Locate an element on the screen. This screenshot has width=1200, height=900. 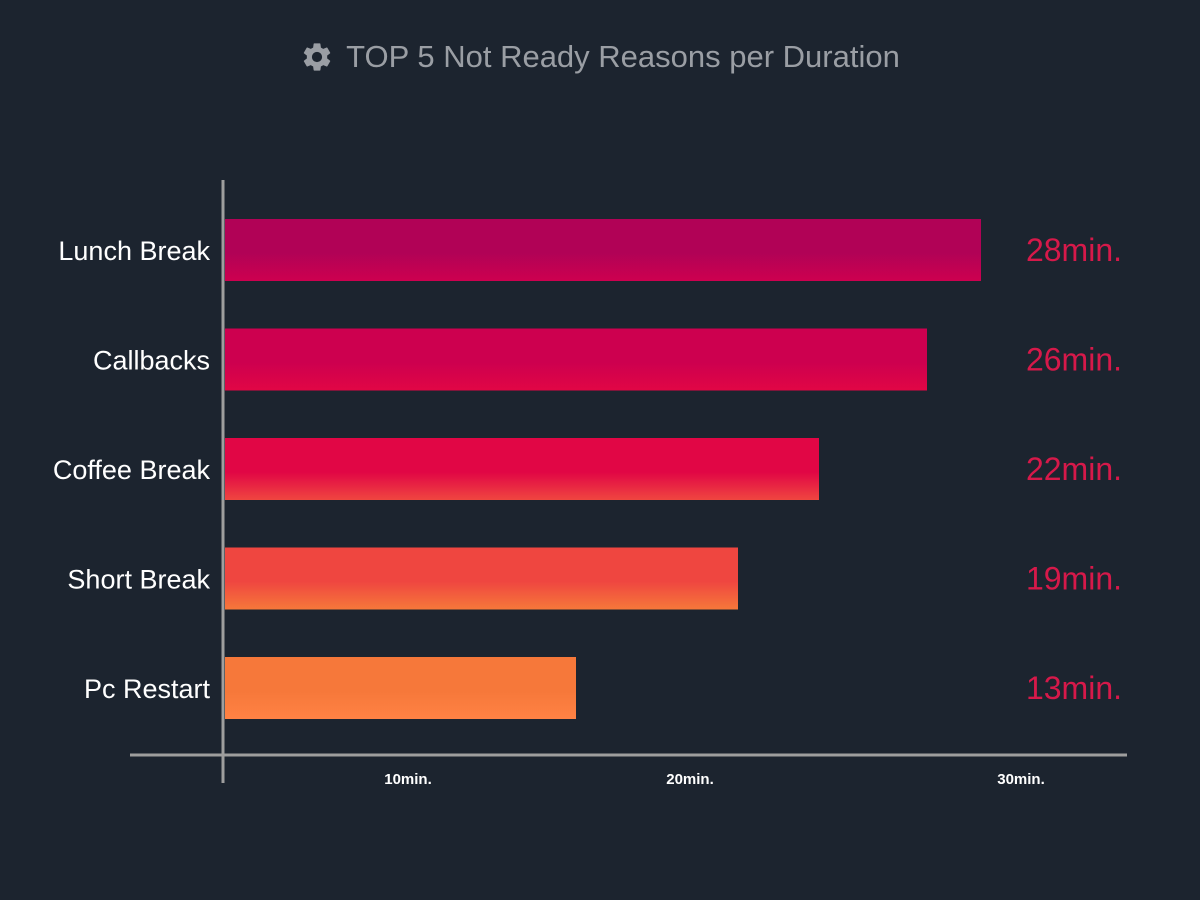
category-label: Pc Restart is located at coordinates (147, 689).